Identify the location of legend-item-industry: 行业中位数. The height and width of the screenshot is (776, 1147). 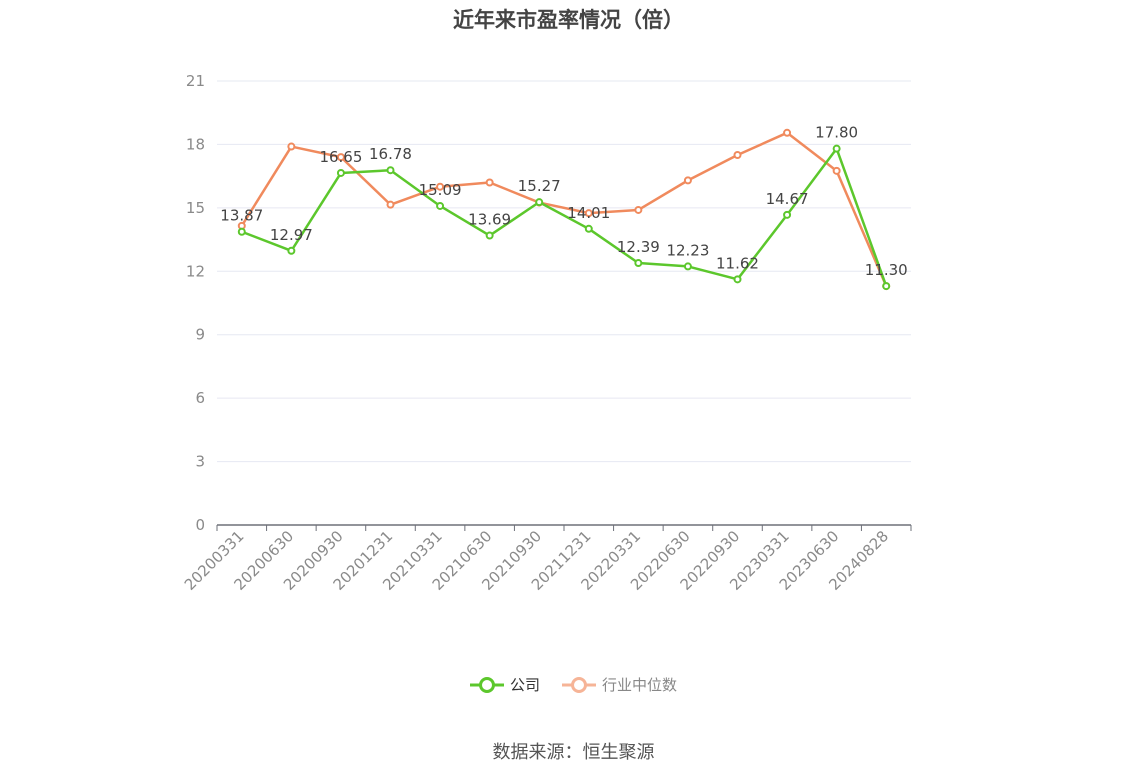
(619, 684).